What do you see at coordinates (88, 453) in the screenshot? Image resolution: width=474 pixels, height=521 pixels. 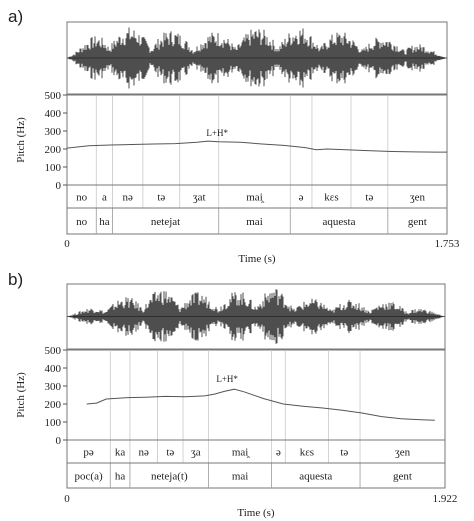 I see `phone-label: pə` at bounding box center [88, 453].